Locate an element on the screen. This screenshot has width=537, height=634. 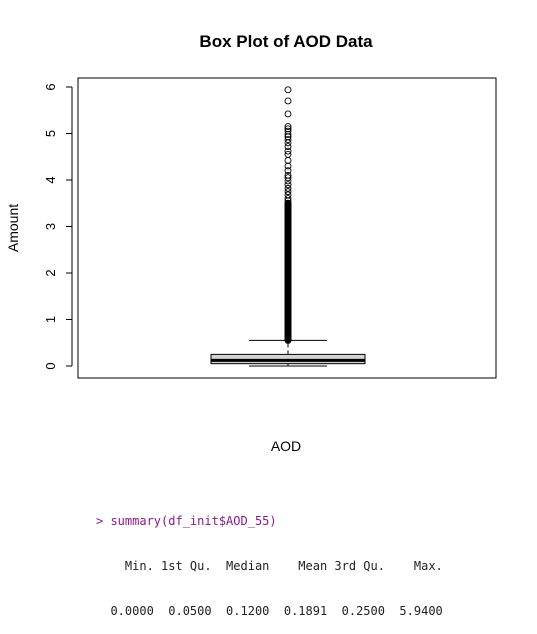
y-tick-label: 3 is located at coordinates (50, 226).